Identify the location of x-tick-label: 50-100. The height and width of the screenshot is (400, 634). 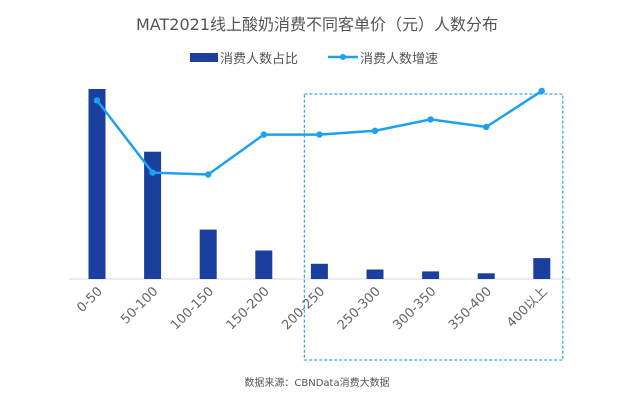
(139, 305).